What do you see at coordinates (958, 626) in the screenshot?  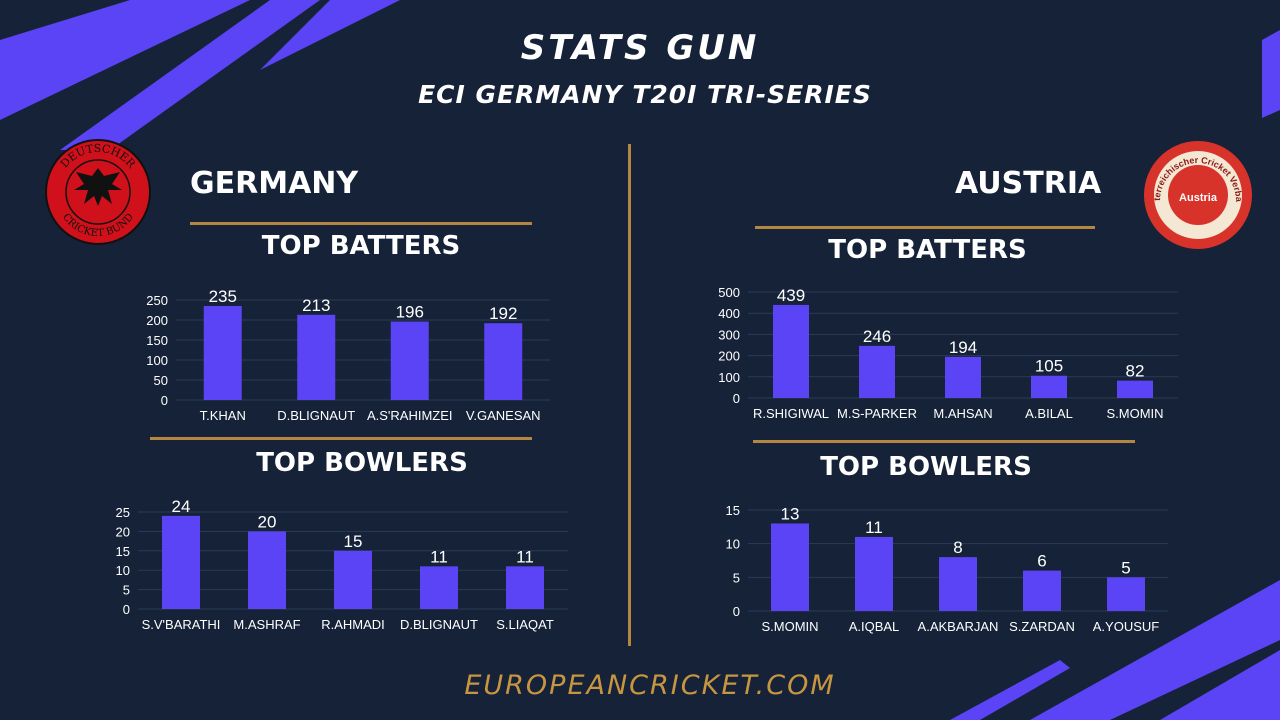 I see `category-label: A.AKBARJAN` at bounding box center [958, 626].